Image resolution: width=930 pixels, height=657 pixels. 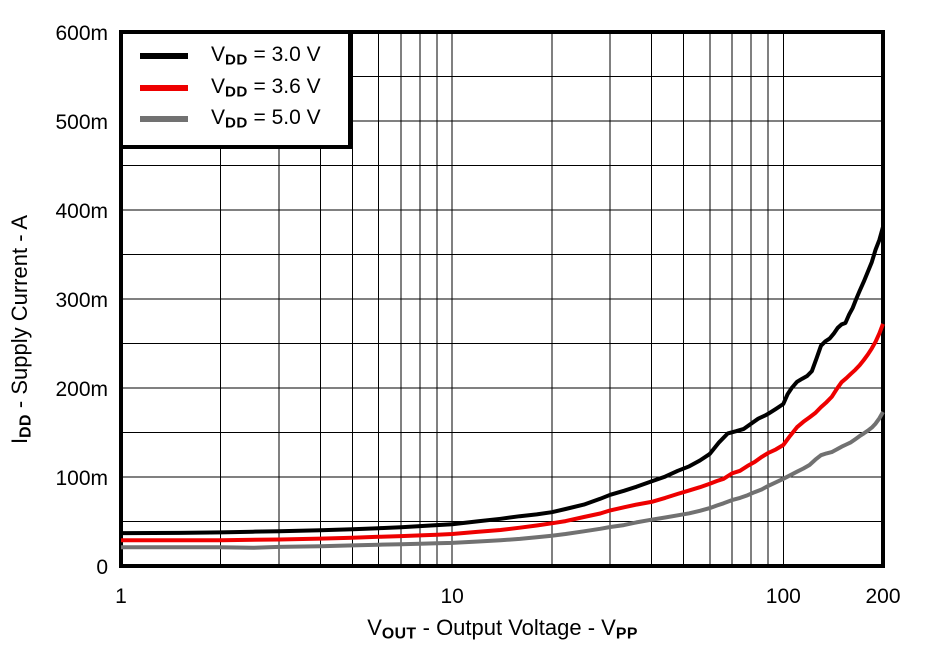 I want to click on label-text: - Supply Current - A, so click(x=19, y=314).